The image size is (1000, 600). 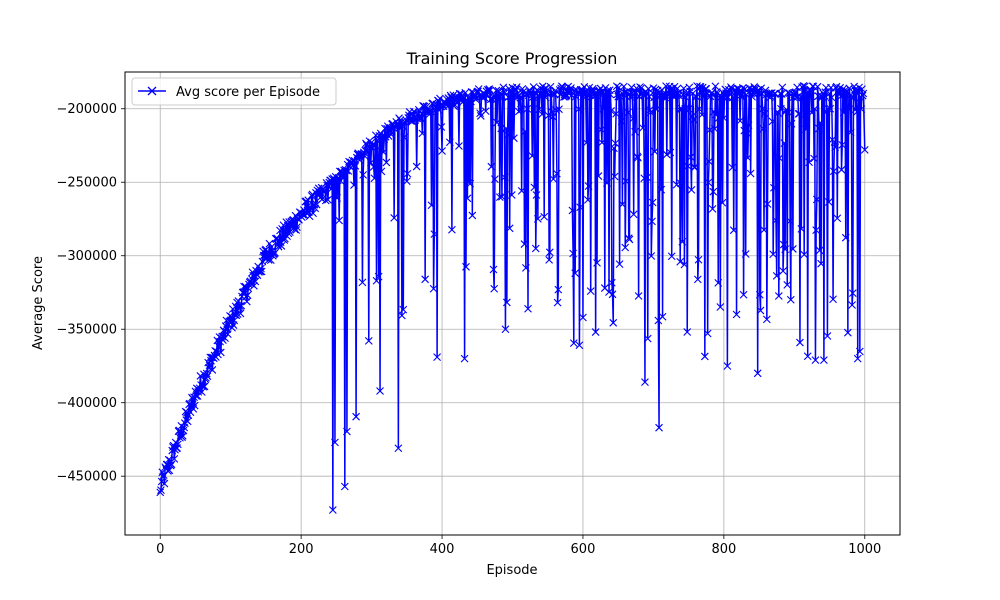 What do you see at coordinates (86, 256) in the screenshot?
I see `y-tick-label: −300000` at bounding box center [86, 256].